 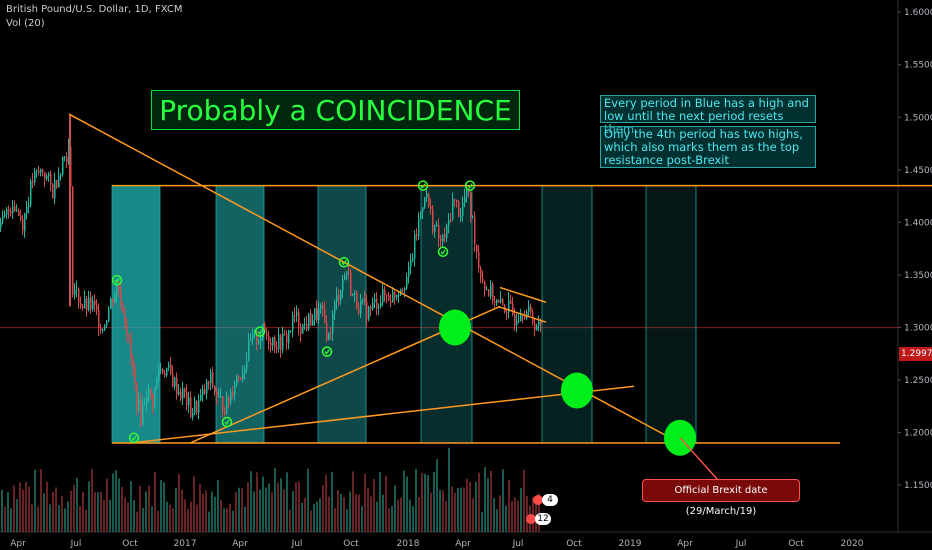 I want to click on intersection-circle, so click(x=455, y=327).